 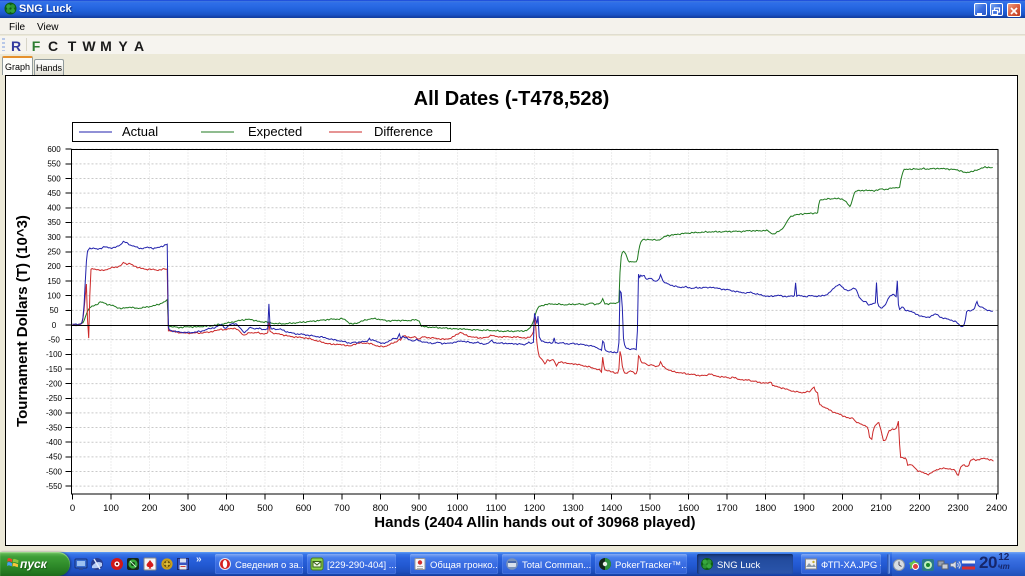 What do you see at coordinates (54, 369) in the screenshot?
I see `svg-text: -150` at bounding box center [54, 369].